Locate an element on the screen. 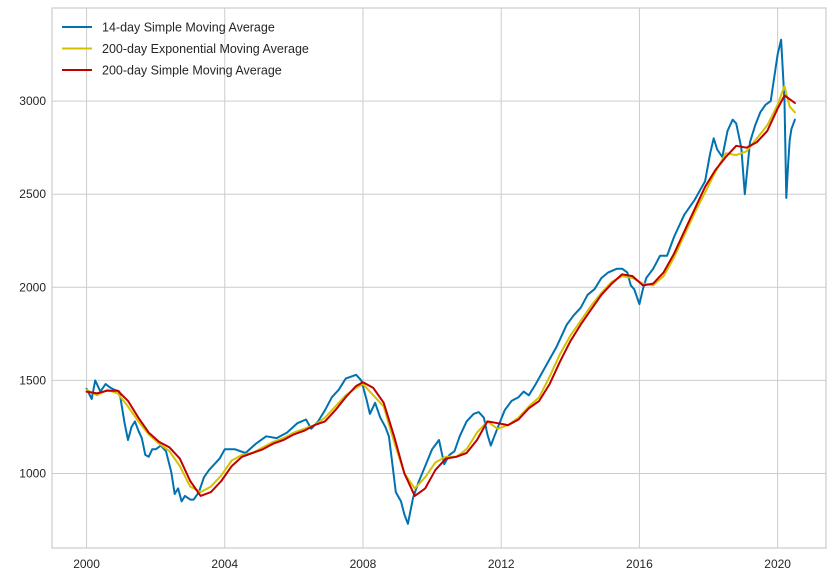  x-axis-tick-labels: 2000 2004 2008 2012 2016 2020 is located at coordinates (432, 564).